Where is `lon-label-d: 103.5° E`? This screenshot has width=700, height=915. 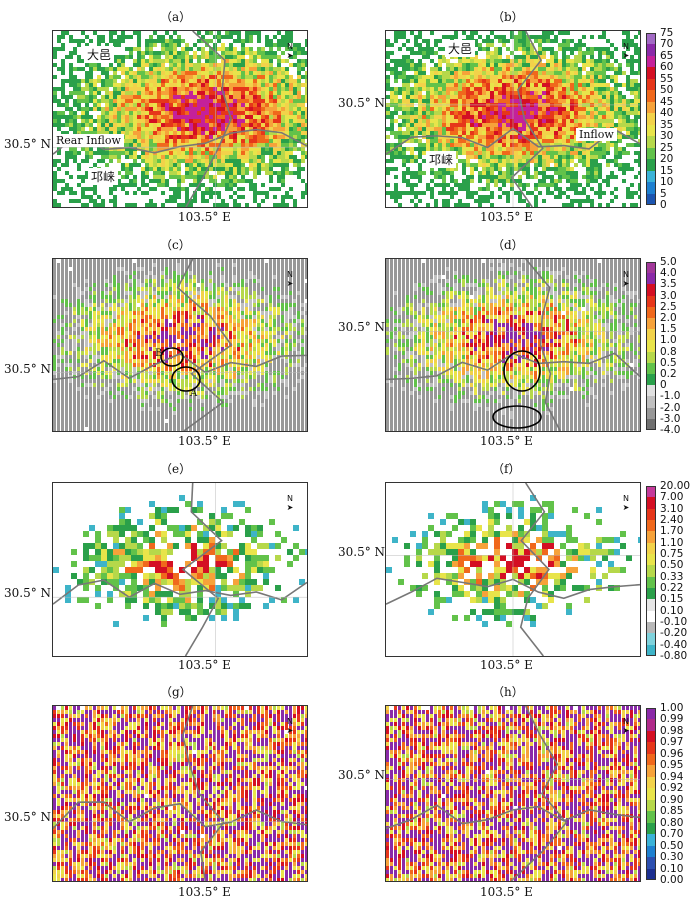 lon-label-d: 103.5° E is located at coordinates (506, 441).